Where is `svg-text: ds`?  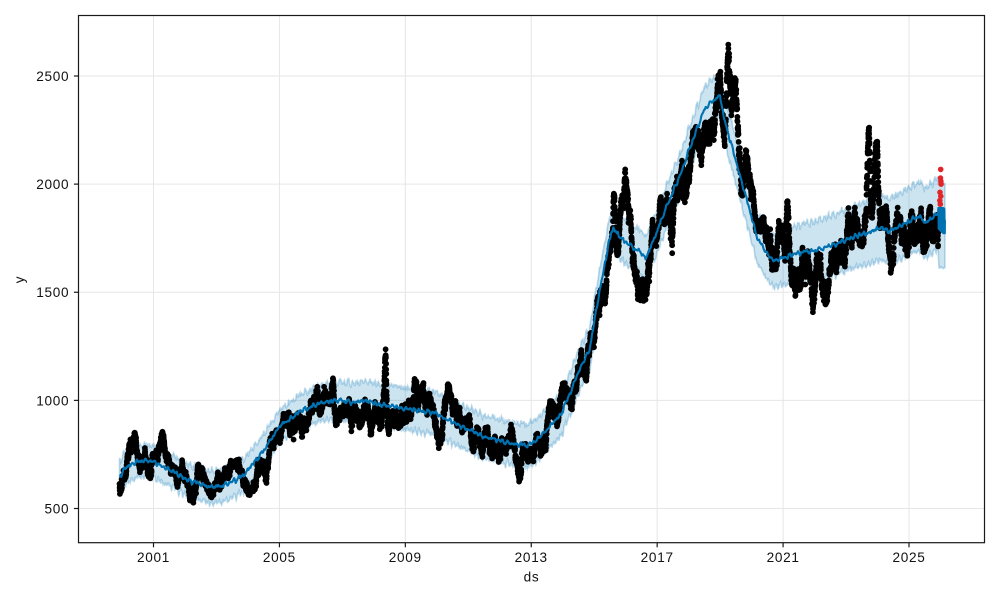 svg-text: ds is located at coordinates (532, 576).